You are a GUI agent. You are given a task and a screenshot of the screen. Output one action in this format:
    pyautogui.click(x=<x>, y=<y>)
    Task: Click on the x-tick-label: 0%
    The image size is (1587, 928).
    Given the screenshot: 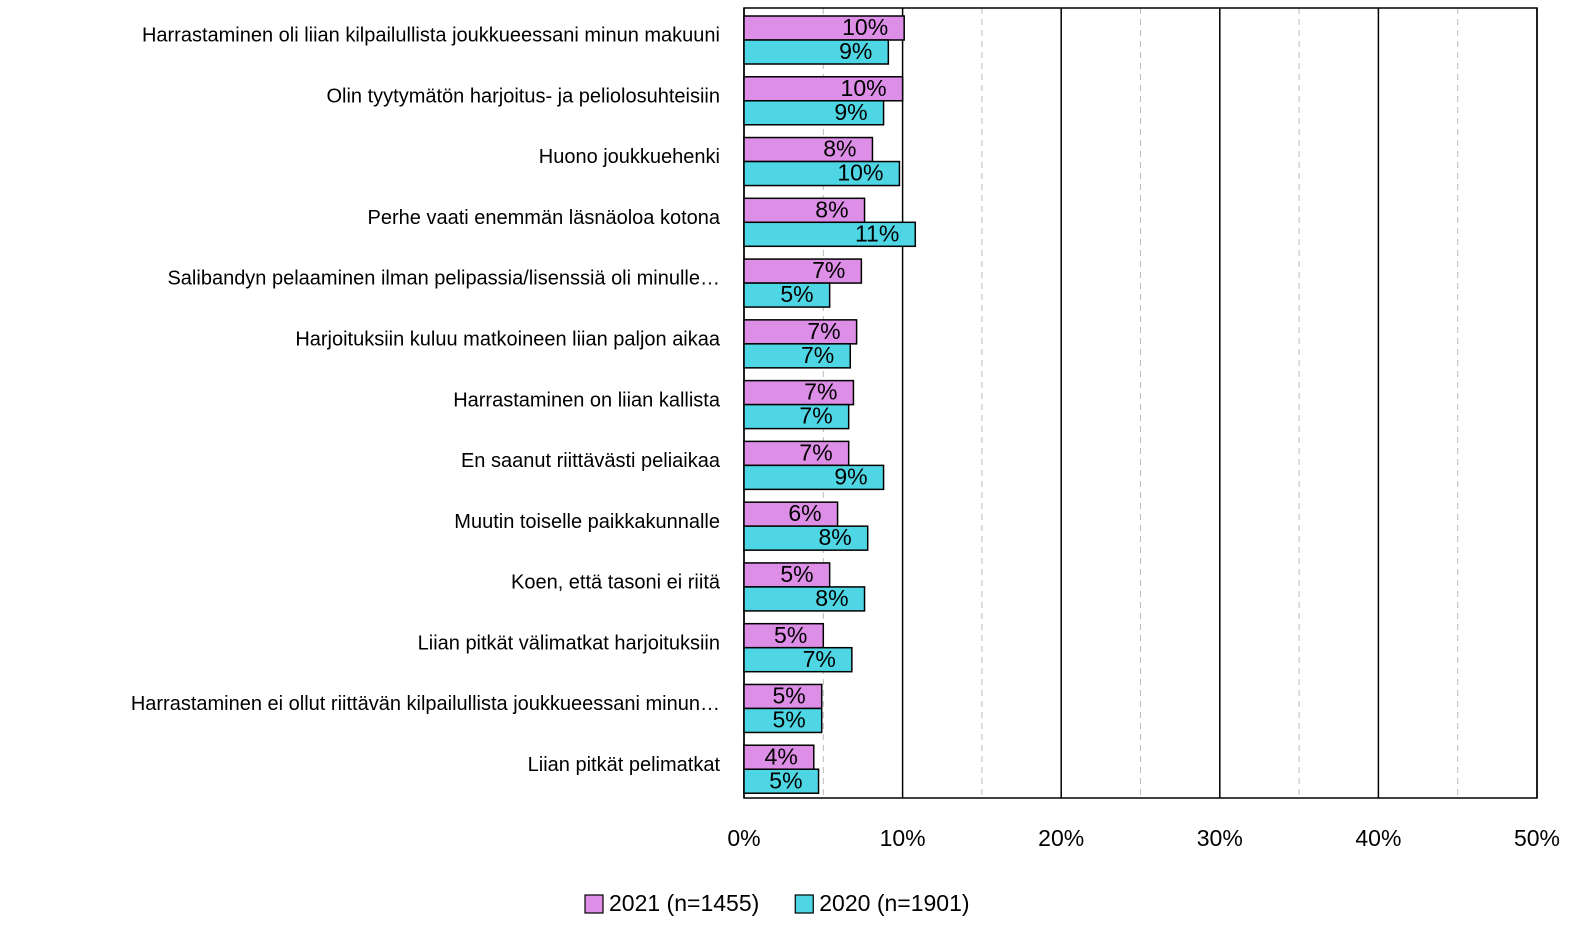 What is the action you would take?
    pyautogui.click(x=743, y=838)
    